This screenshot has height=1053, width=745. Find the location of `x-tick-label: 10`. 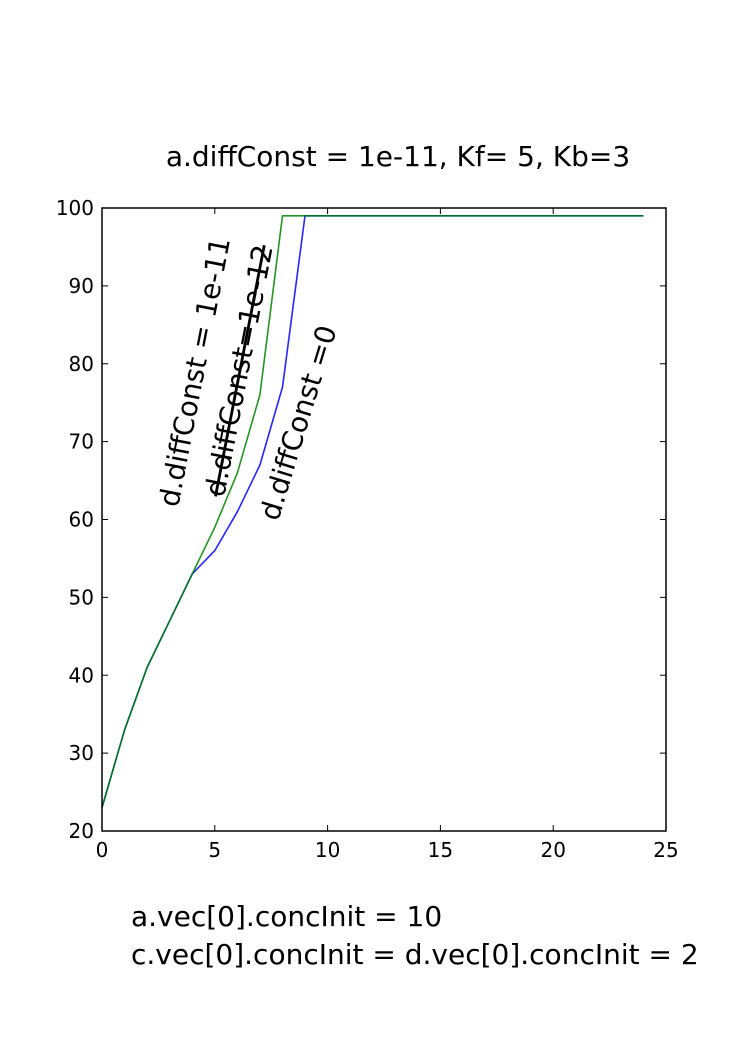

x-tick-label: 10 is located at coordinates (327, 850).